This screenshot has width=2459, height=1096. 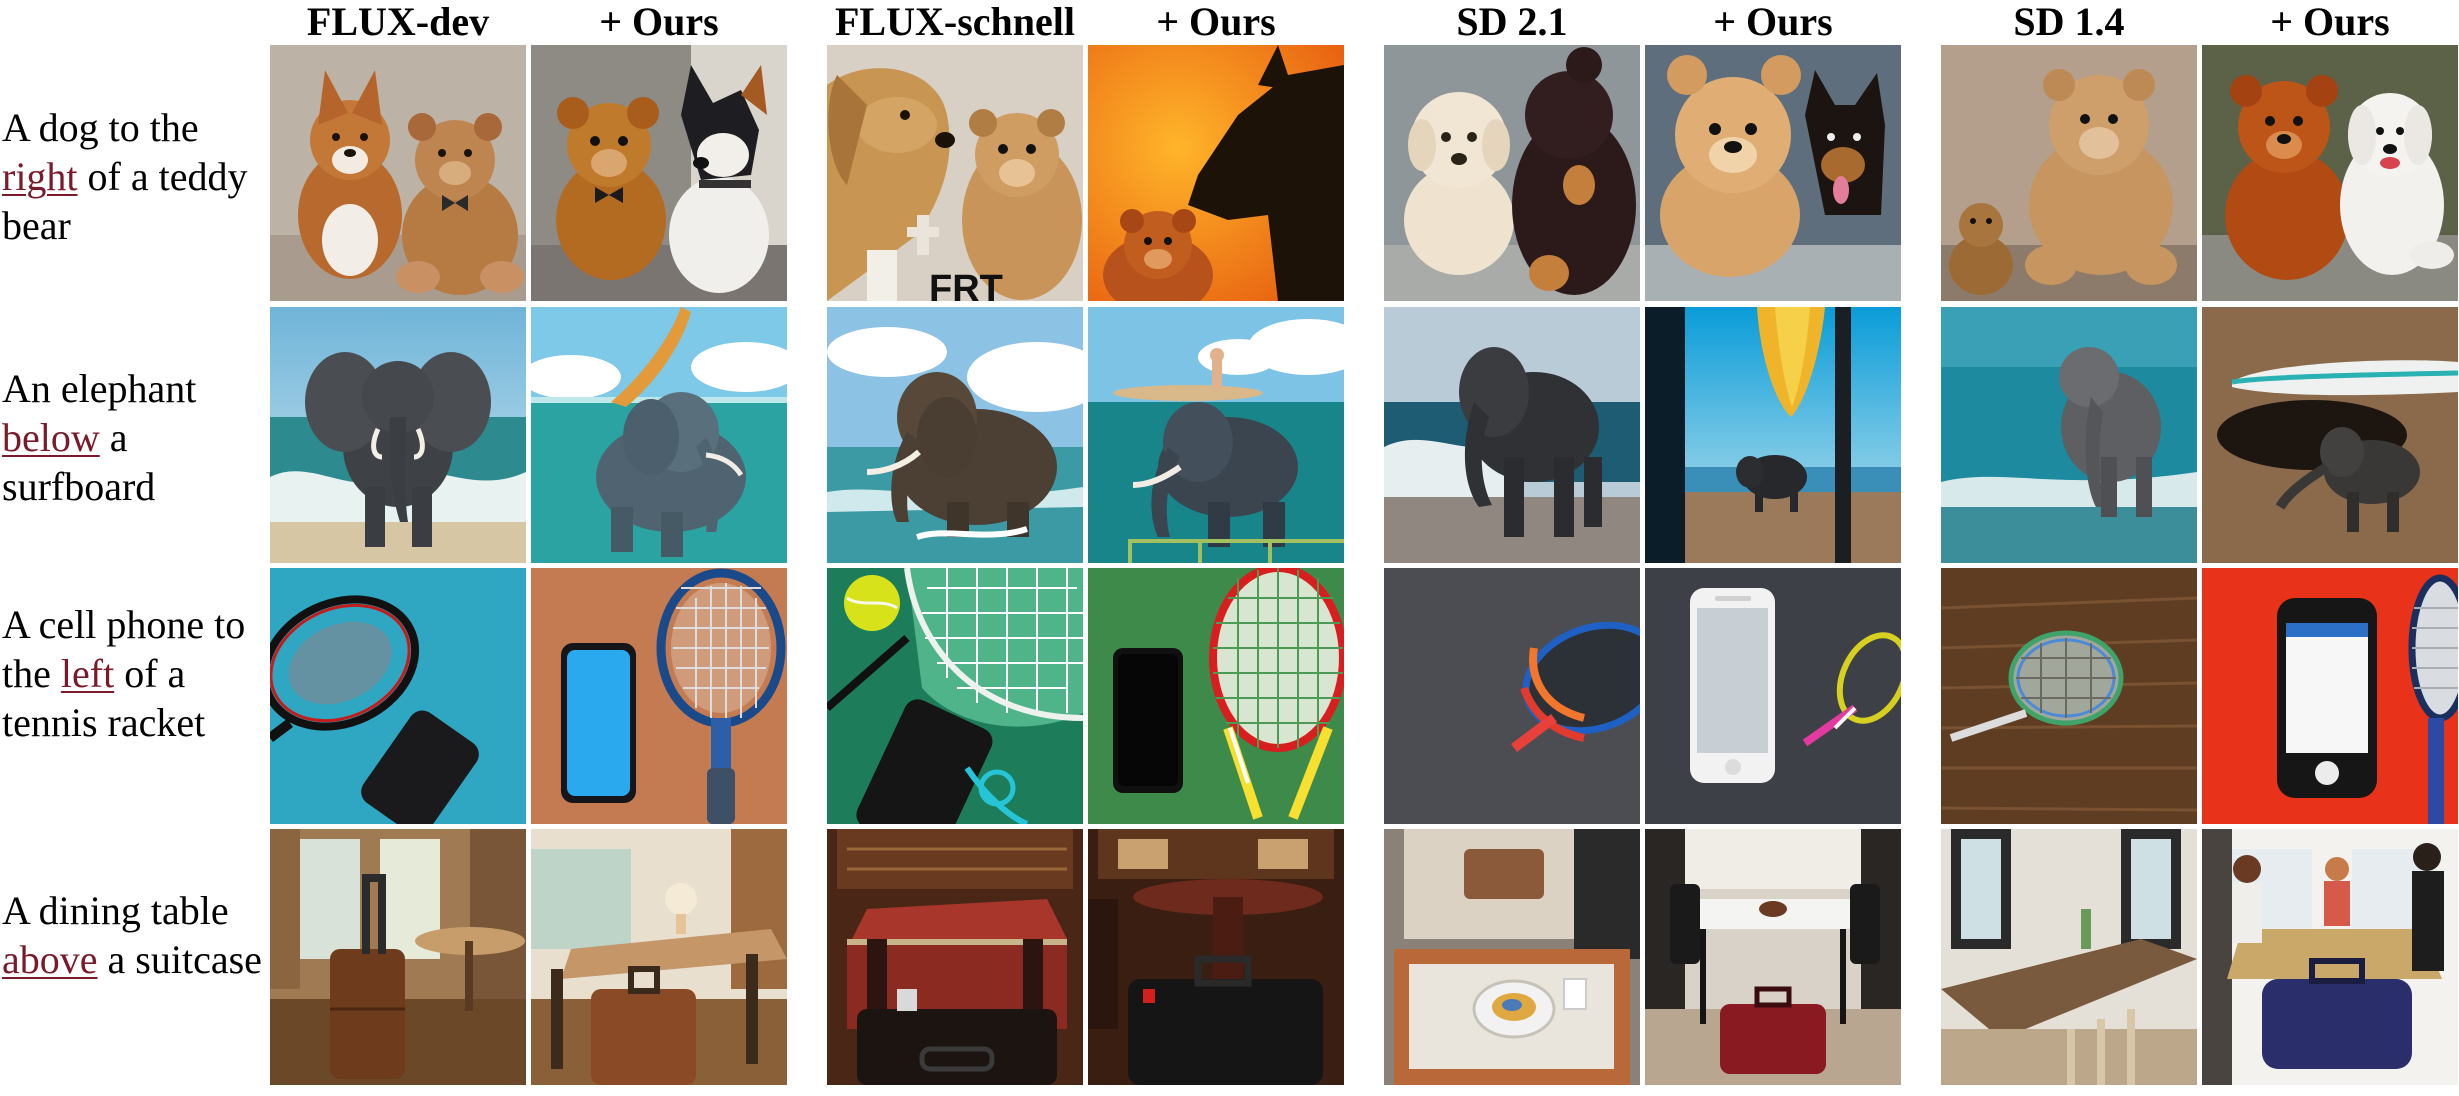 What do you see at coordinates (659, 173) in the screenshot?
I see `image-dog-teddy-flux-dev-ours` at bounding box center [659, 173].